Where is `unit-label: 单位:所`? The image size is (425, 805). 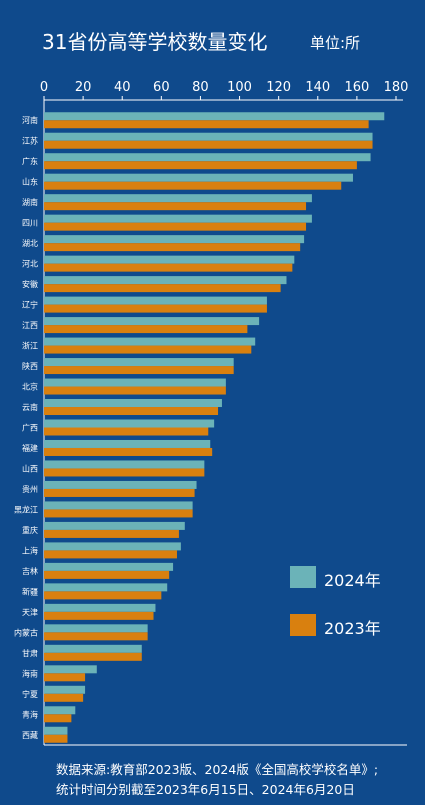 unit-label: 单位:所 is located at coordinates (335, 43).